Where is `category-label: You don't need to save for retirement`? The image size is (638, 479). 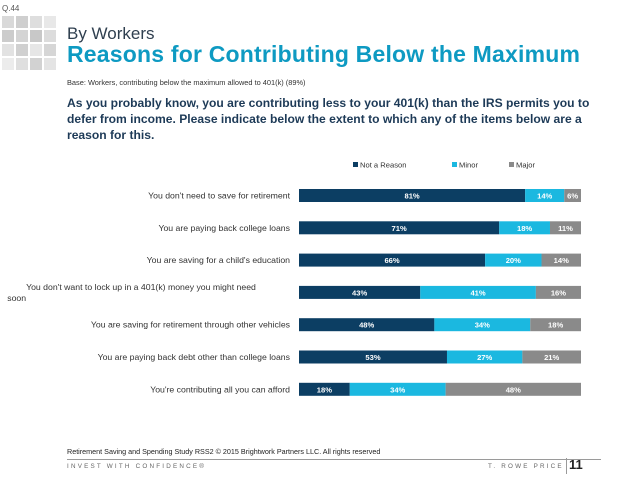 category-label: You don't need to save for retirement is located at coordinates (219, 196).